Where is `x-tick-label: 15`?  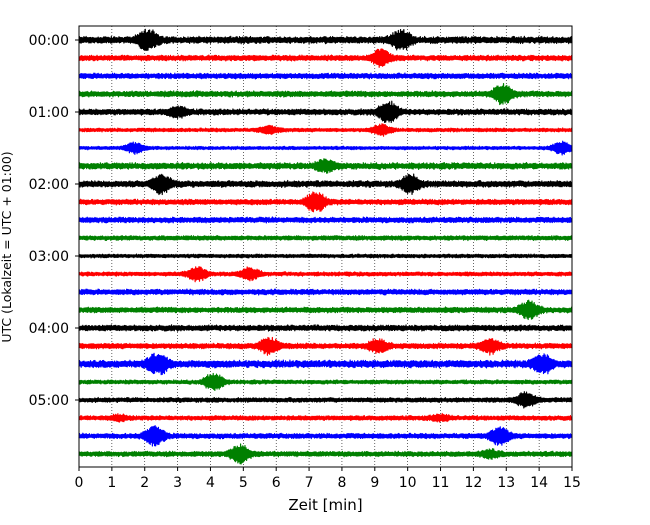
x-tick-label: 15 is located at coordinates (572, 483).